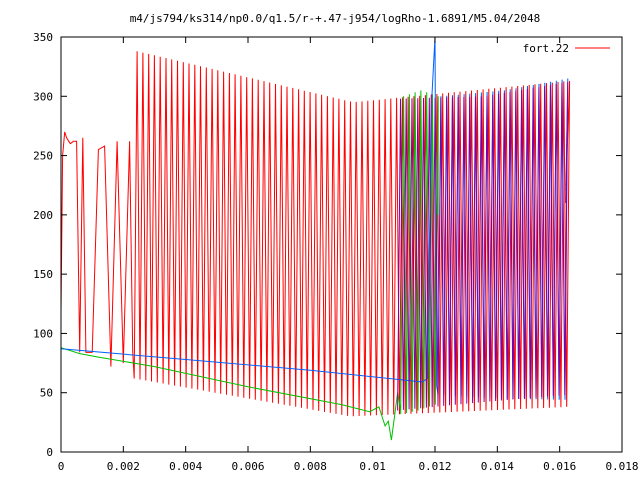 Image resolution: width=640 pixels, height=480 pixels. Describe the element at coordinates (247, 466) in the screenshot. I see `x-tick-label: 0.006` at that location.